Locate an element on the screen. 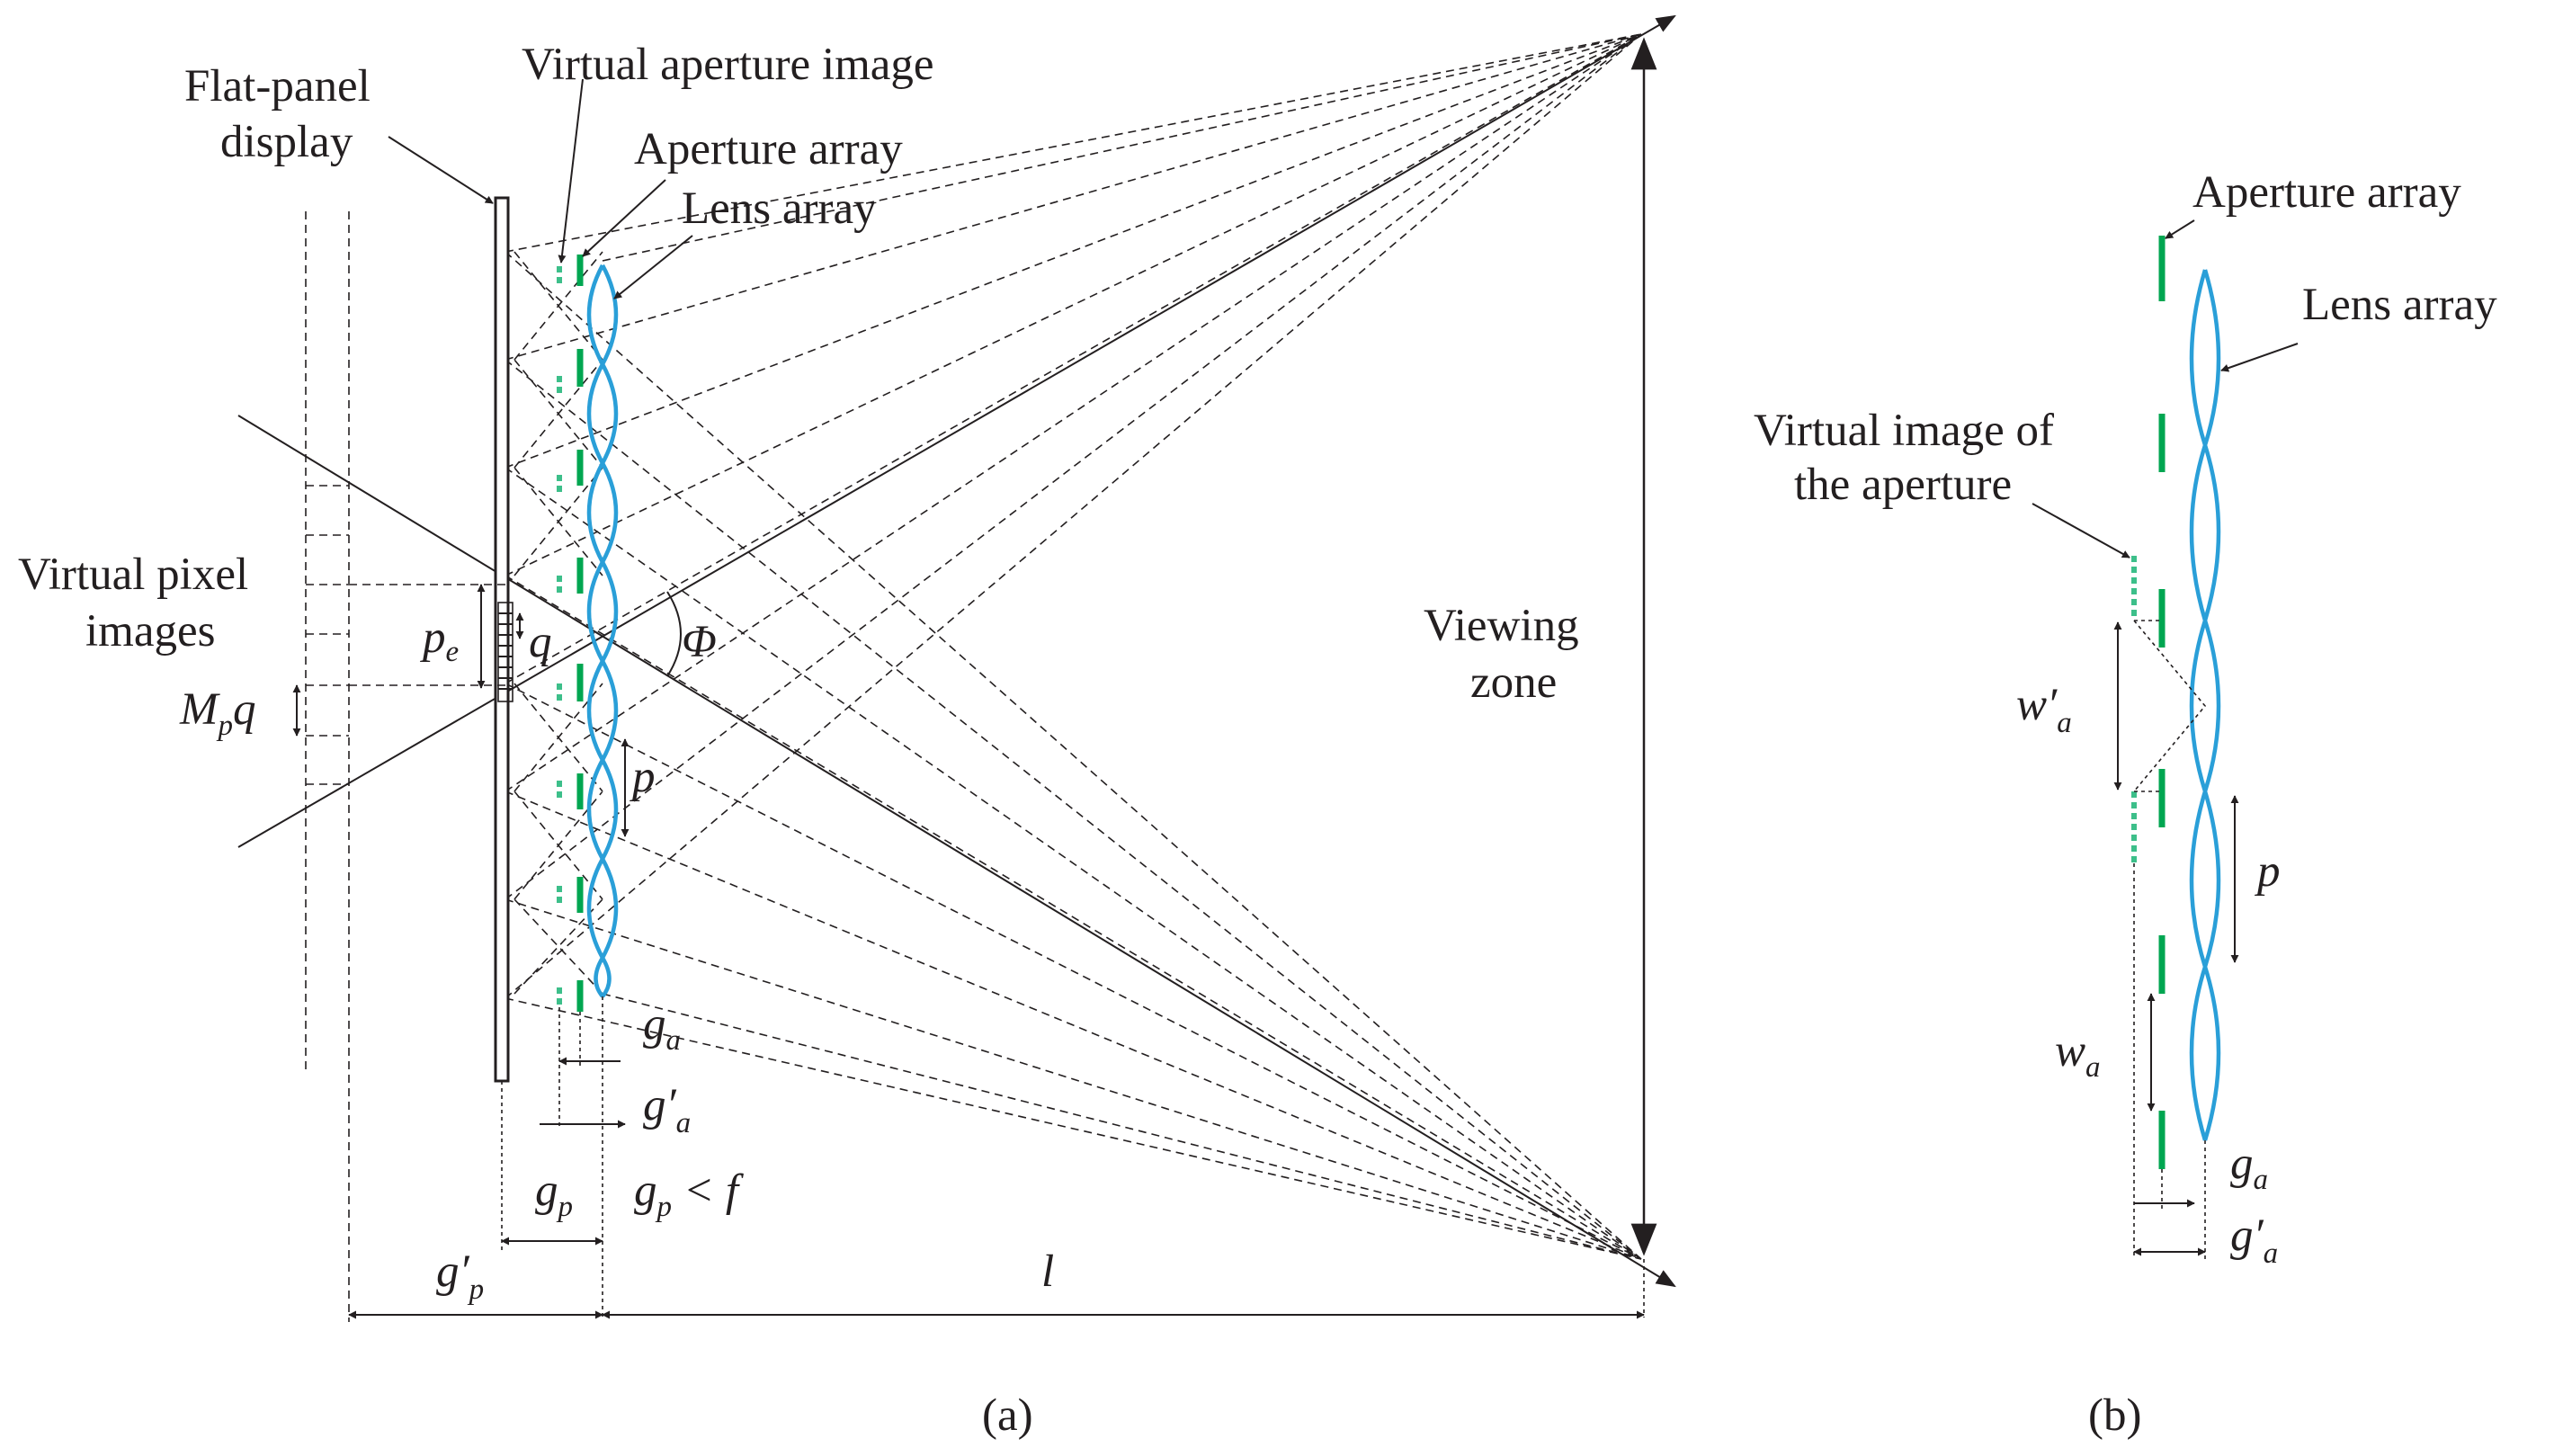  virtual-pixel-planes is located at coordinates (405, 767).